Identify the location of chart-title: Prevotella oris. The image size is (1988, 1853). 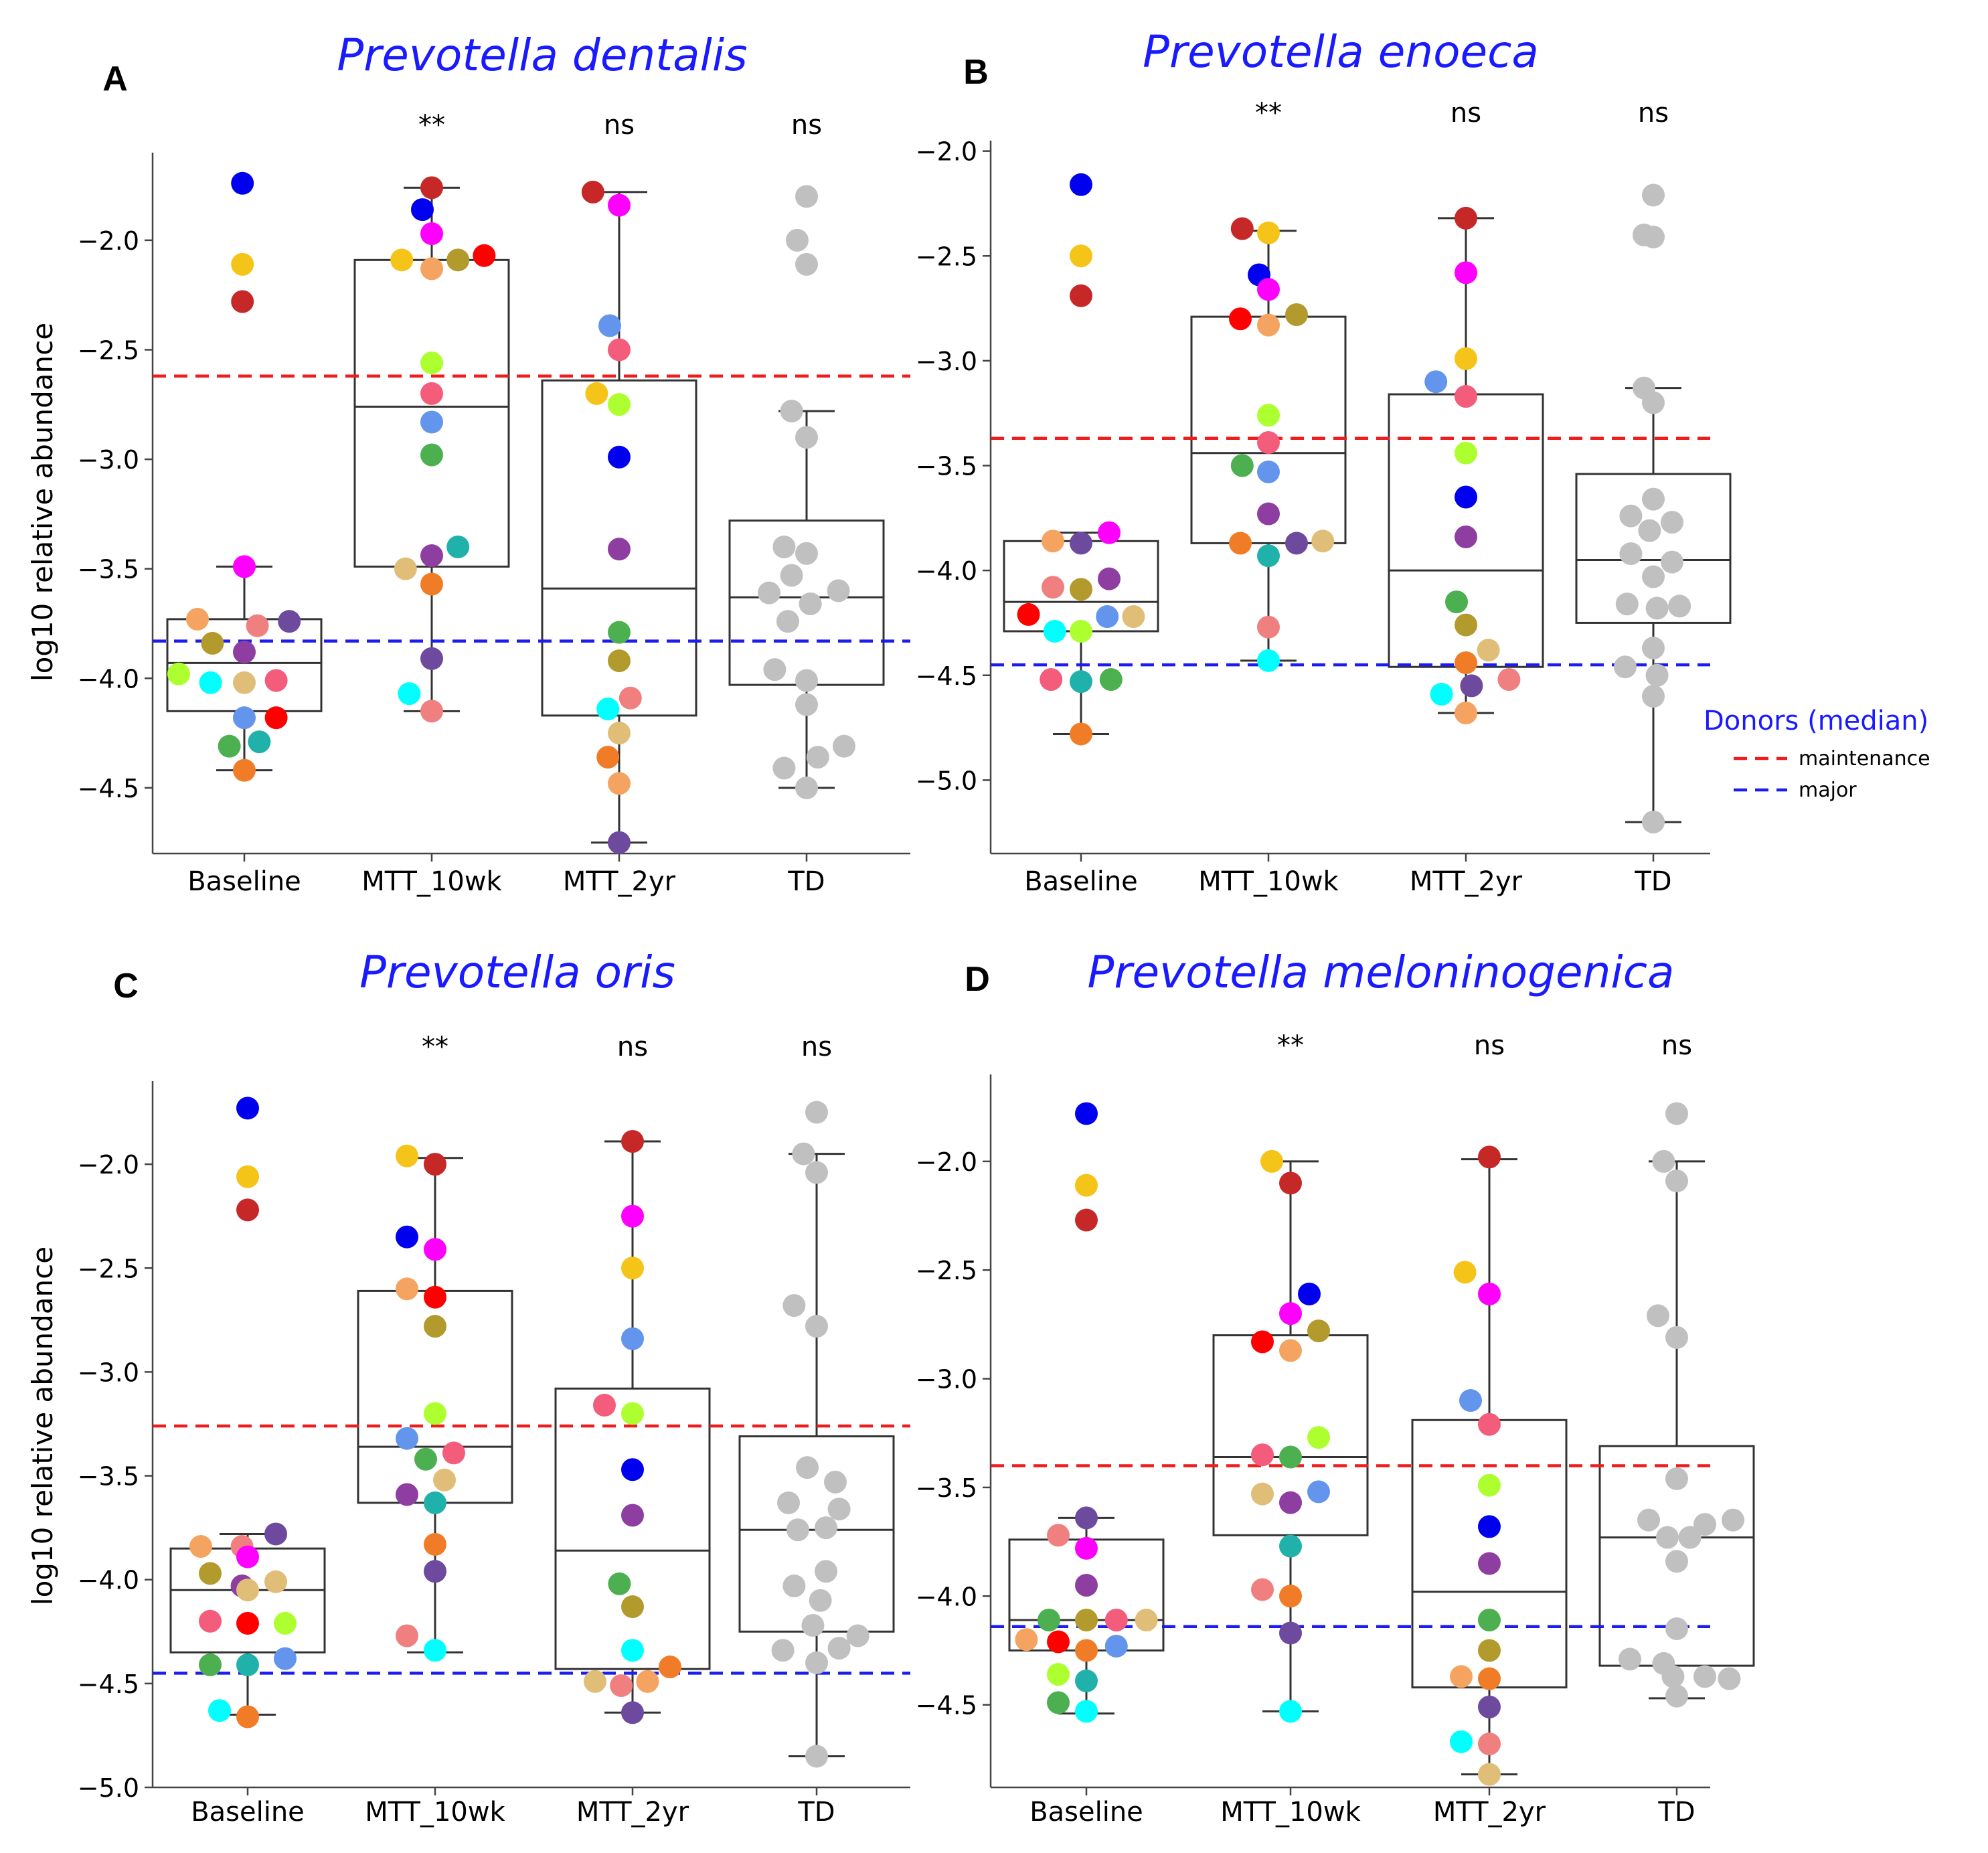
(517, 972).